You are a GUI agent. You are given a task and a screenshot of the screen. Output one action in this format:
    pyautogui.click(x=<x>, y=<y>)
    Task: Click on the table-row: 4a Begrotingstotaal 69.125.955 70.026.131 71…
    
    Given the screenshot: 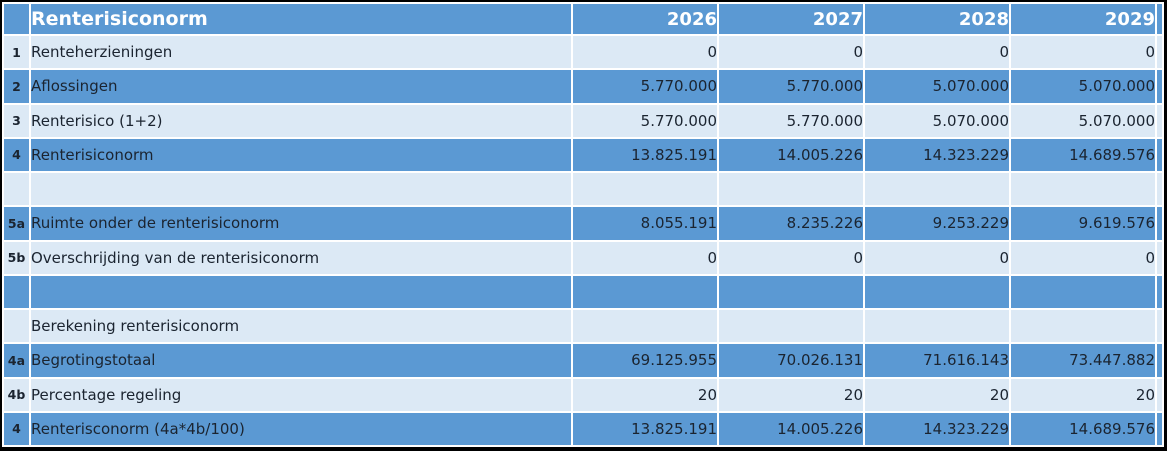 What is the action you would take?
    pyautogui.click(x=583, y=360)
    